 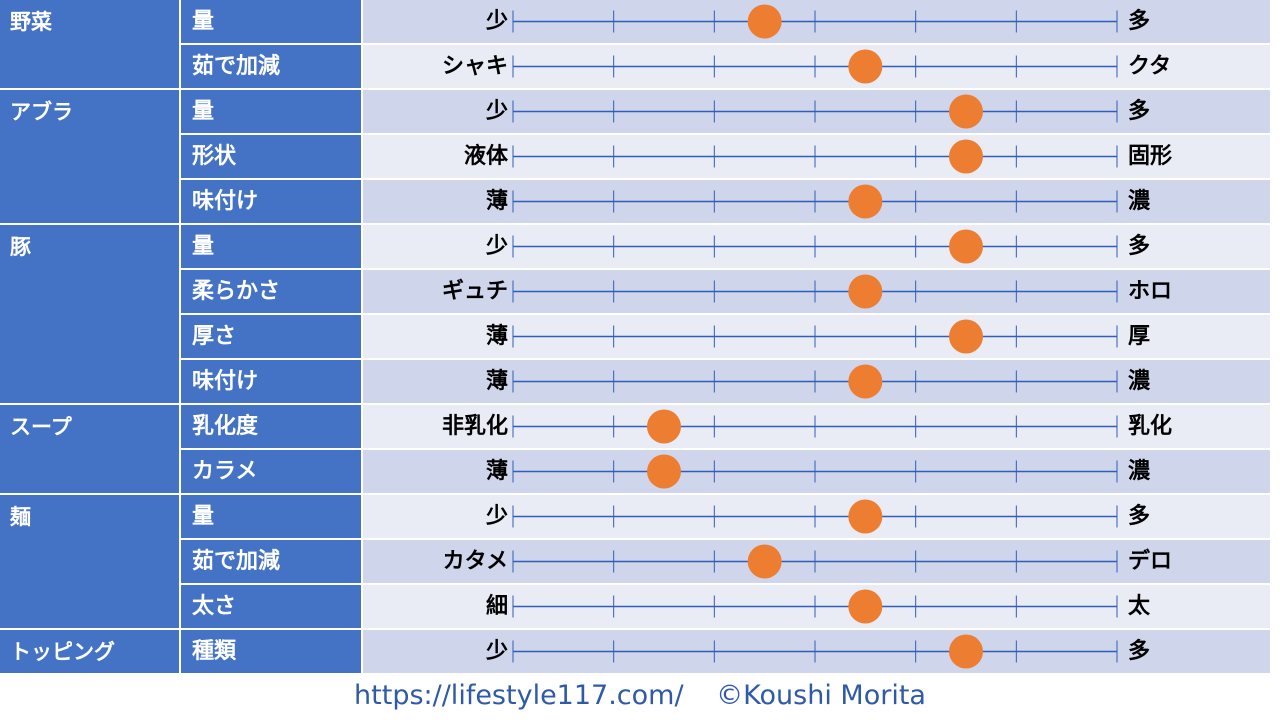 I want to click on category-cell: 豚, so click(x=89, y=314).